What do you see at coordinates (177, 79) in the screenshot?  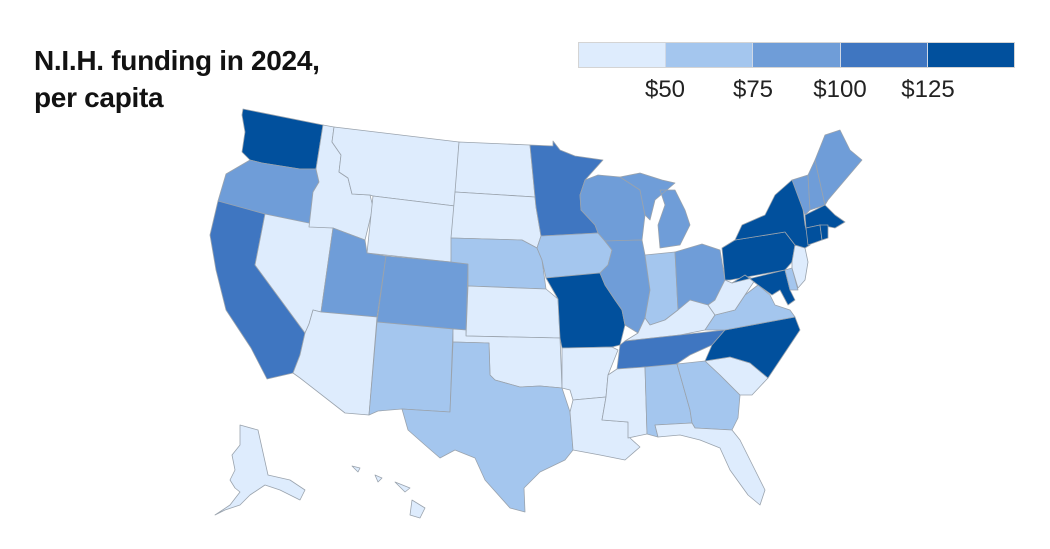 I see `chart-title: N.I.H. funding in 2024, per capita` at bounding box center [177, 79].